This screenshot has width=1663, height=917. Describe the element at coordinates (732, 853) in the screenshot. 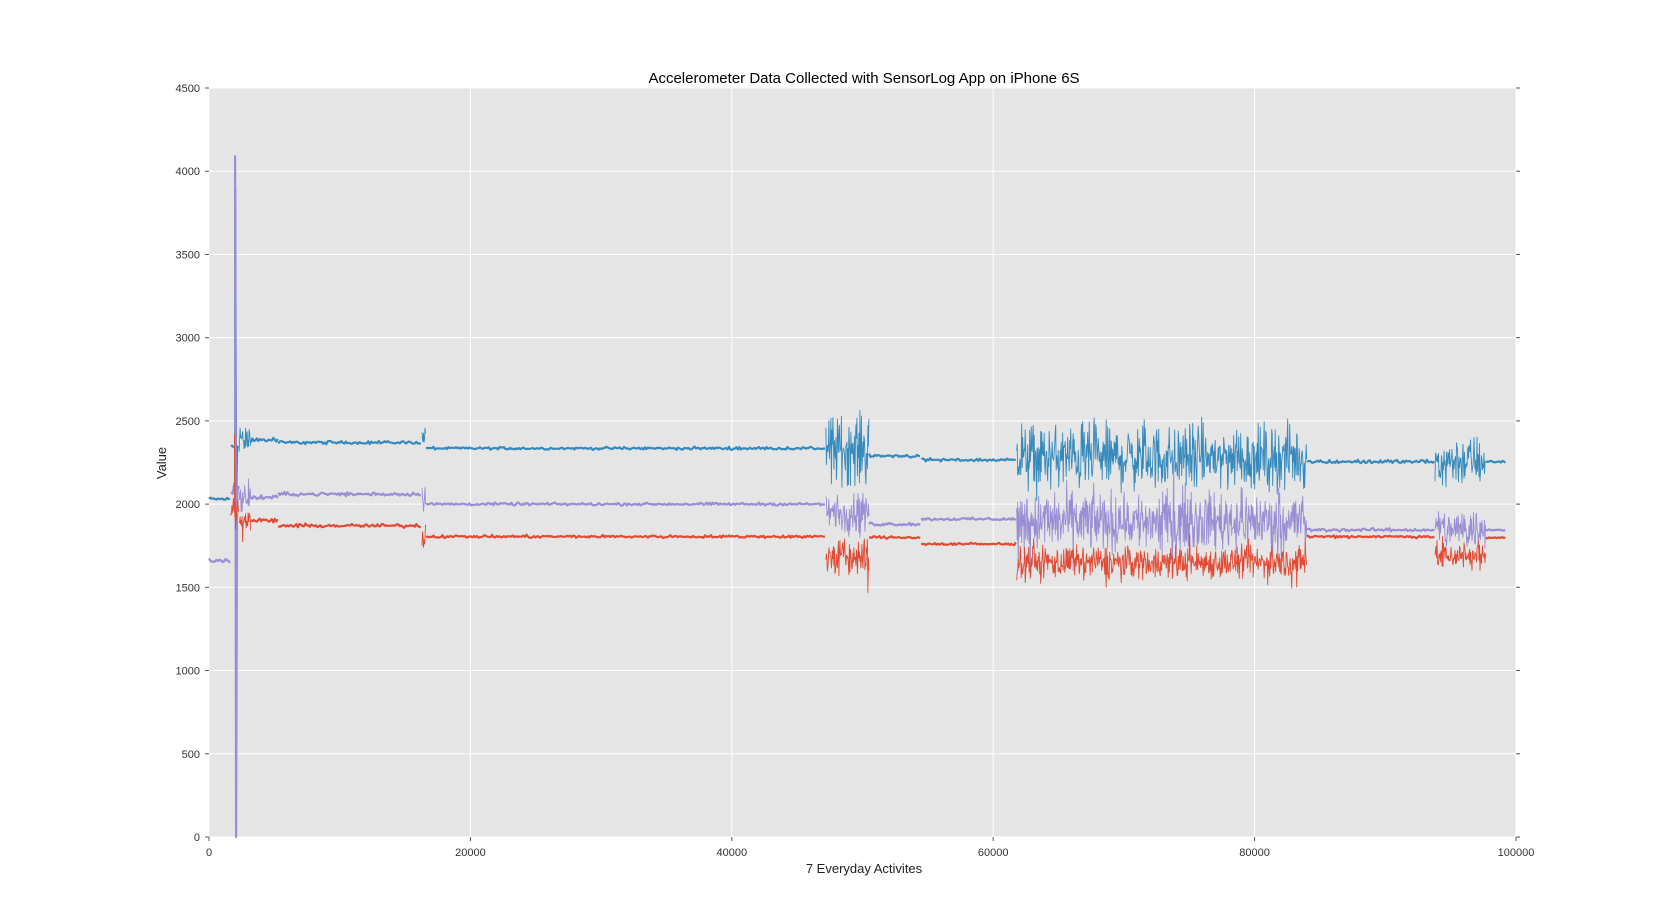

I see `x-tick-label: 40000` at that location.